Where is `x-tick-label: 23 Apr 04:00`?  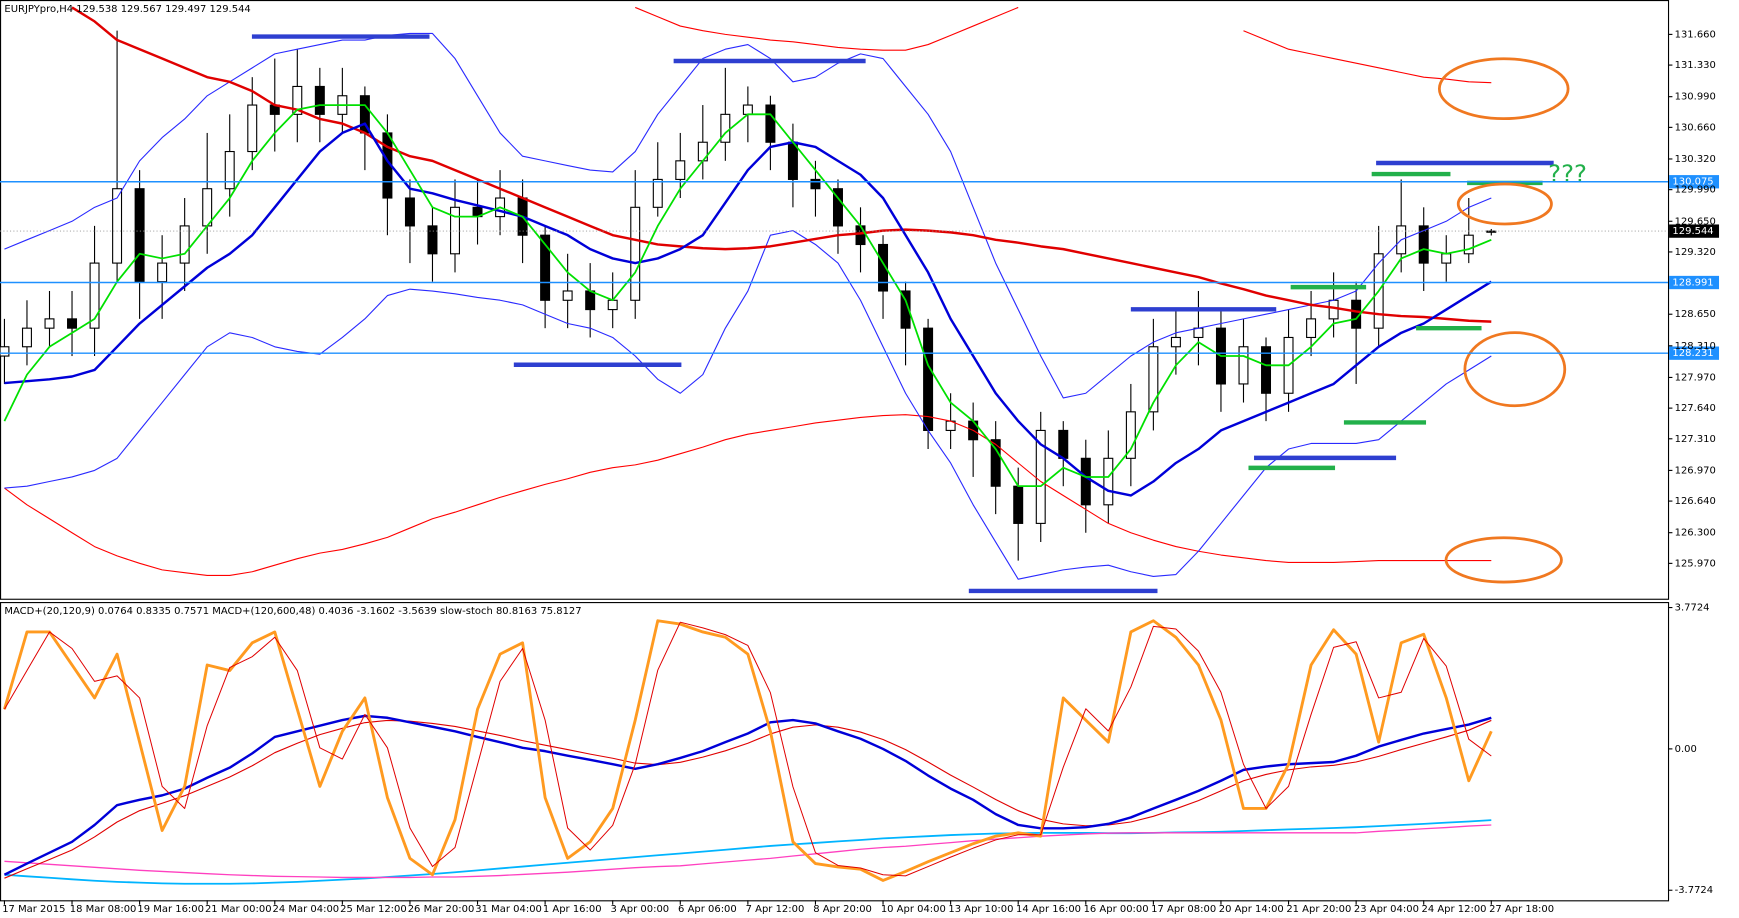 x-tick-label: 23 Apr 04:00 is located at coordinates (1386, 909).